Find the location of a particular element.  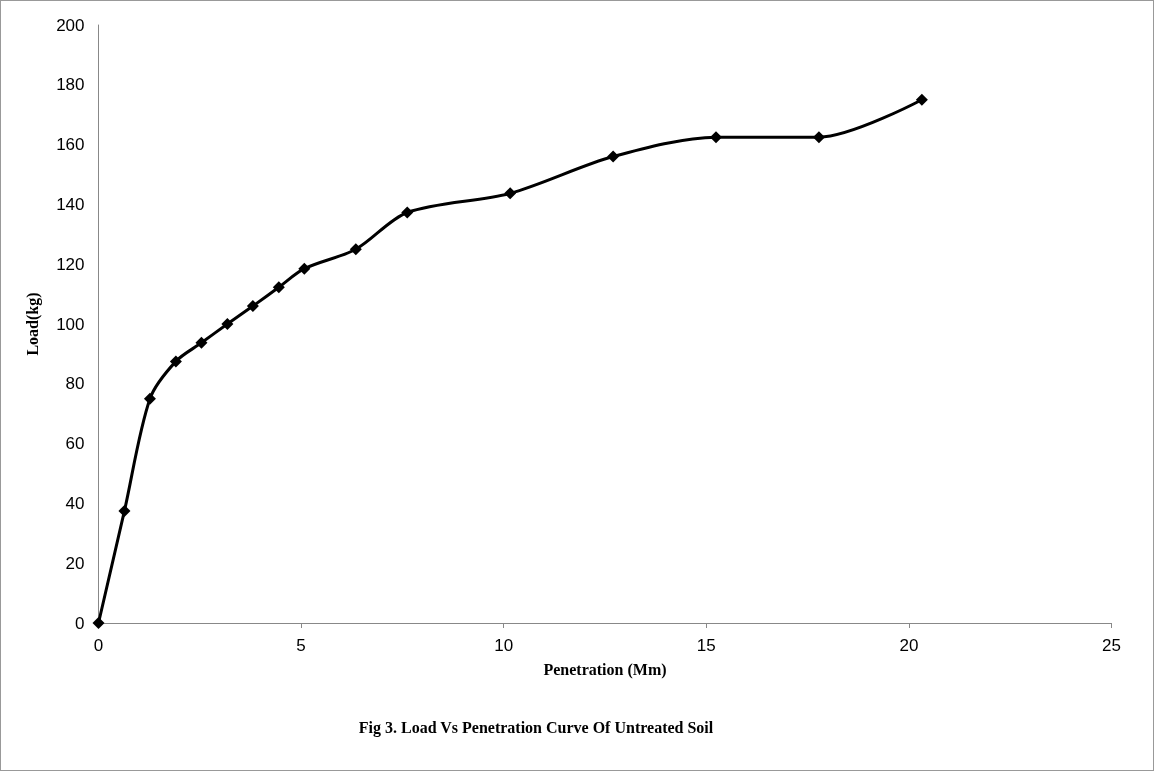

y-tick-label: 80 is located at coordinates (75, 384).